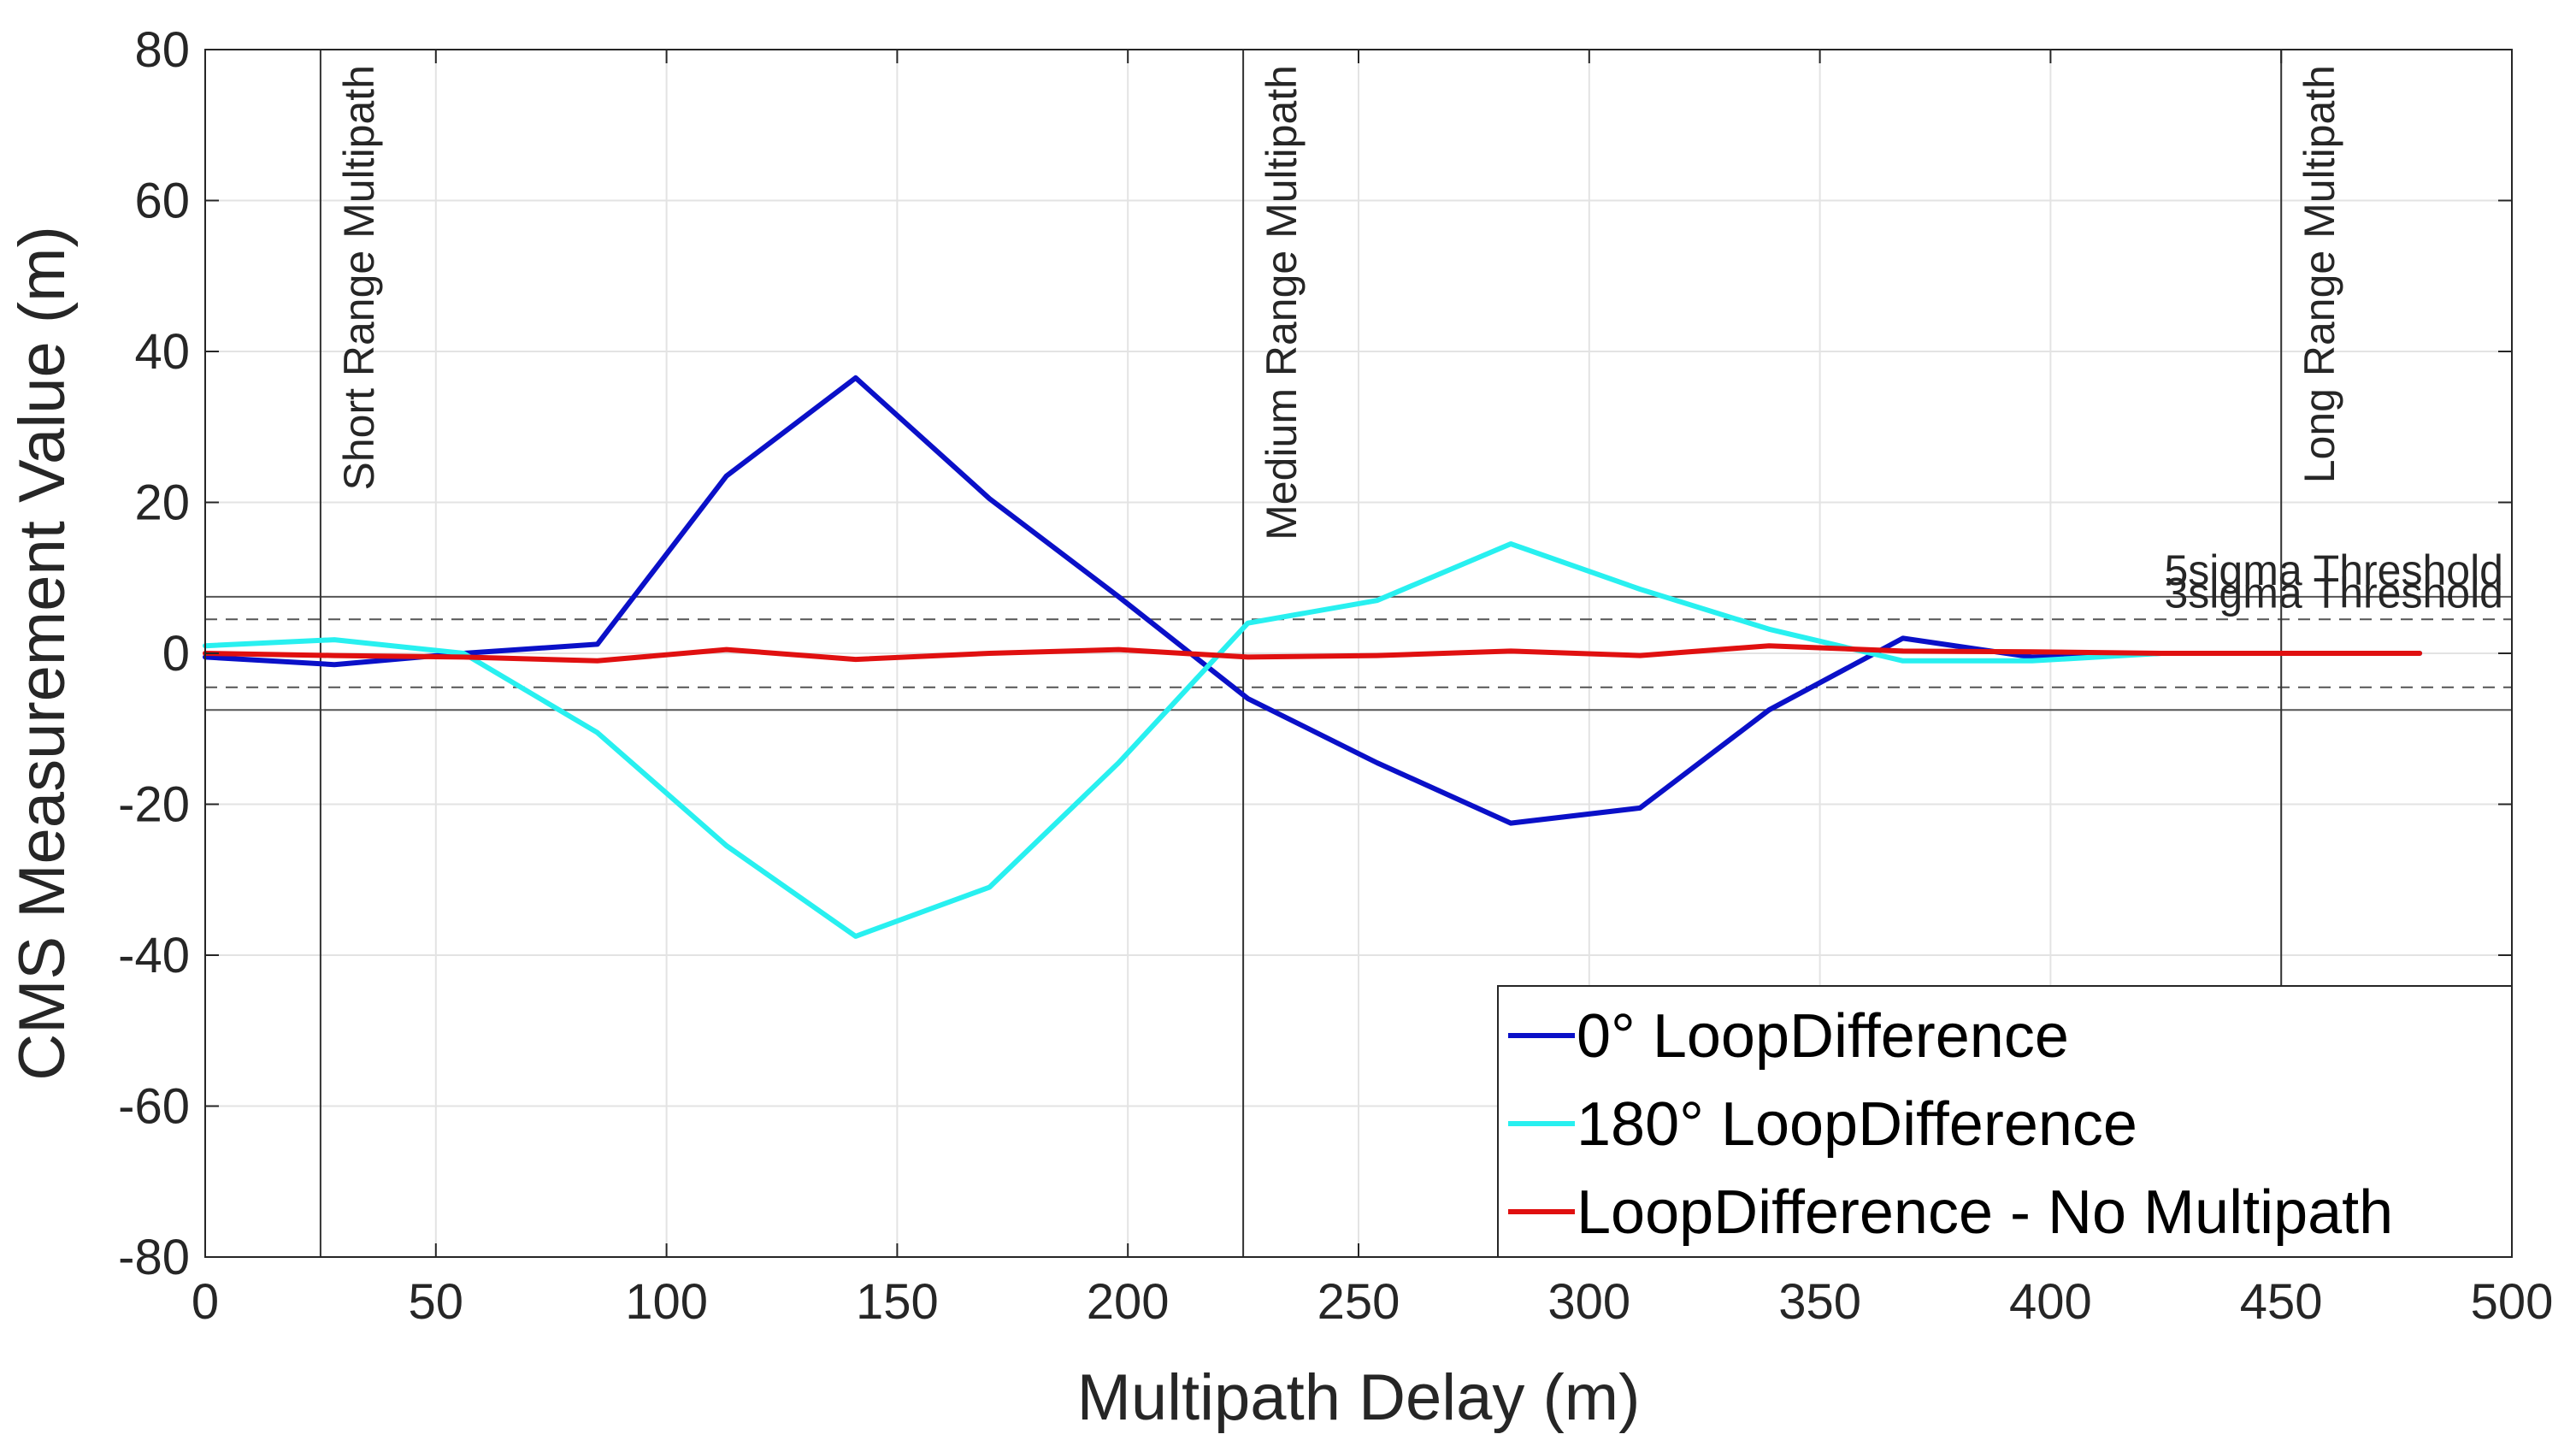 Image resolution: width=2576 pixels, height=1452 pixels. I want to click on x-tick-label: 500, so click(2512, 1302).